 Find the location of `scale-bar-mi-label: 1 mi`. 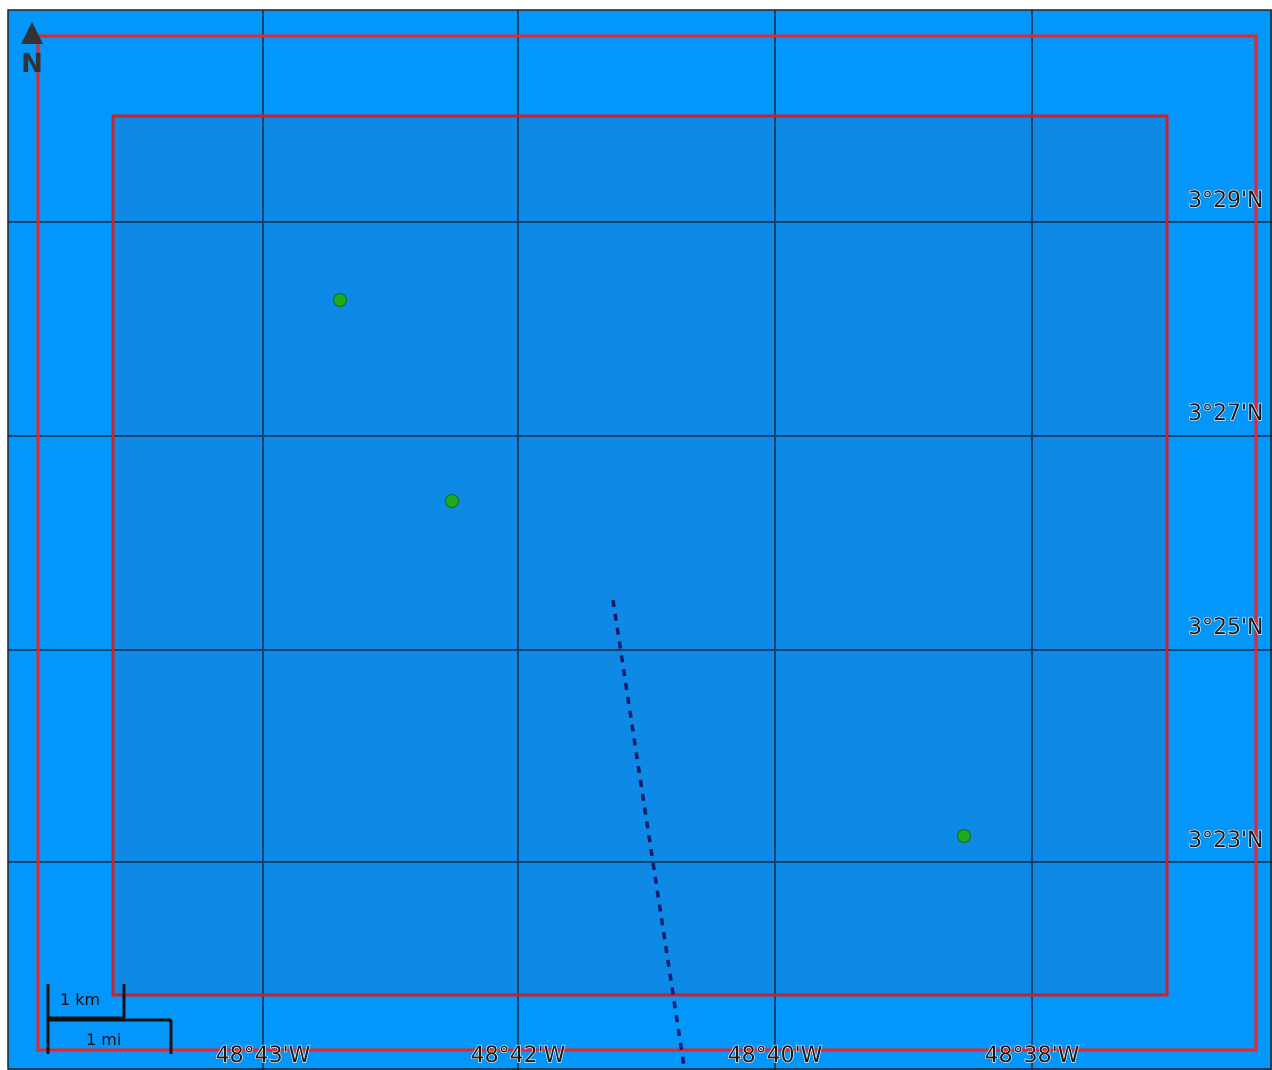

scale-bar-mi-label: 1 mi is located at coordinates (103, 1039).